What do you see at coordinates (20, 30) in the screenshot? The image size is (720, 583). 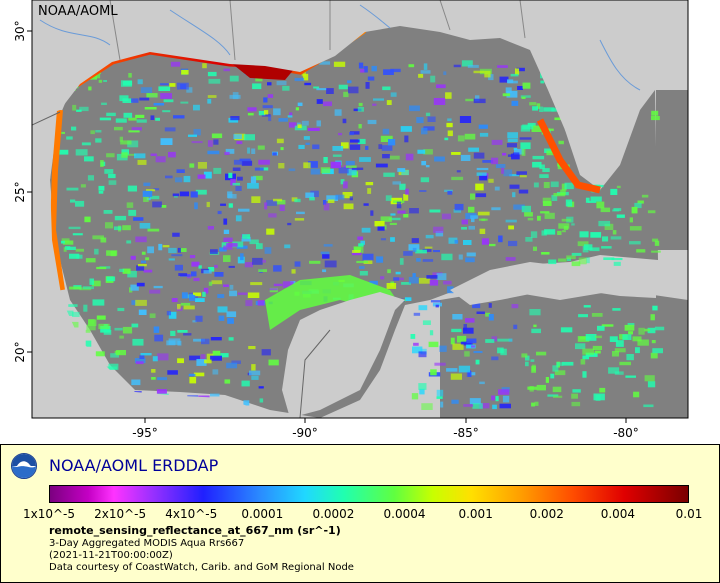 I see `lat-tick-label-30: 30°` at bounding box center [20, 30].